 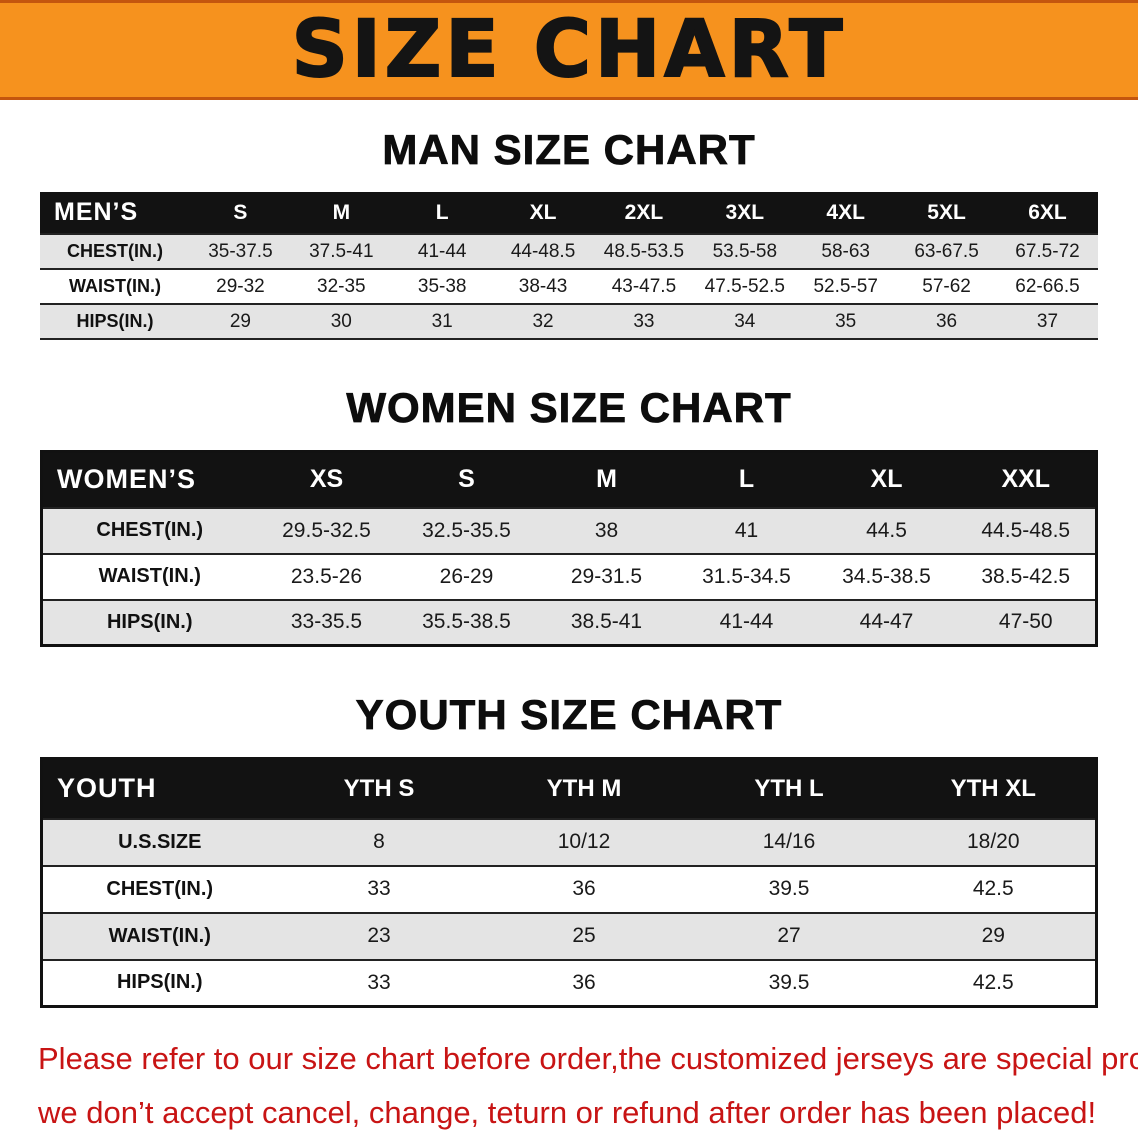 I want to click on size-value-cell: 26-29, so click(x=466, y=576).